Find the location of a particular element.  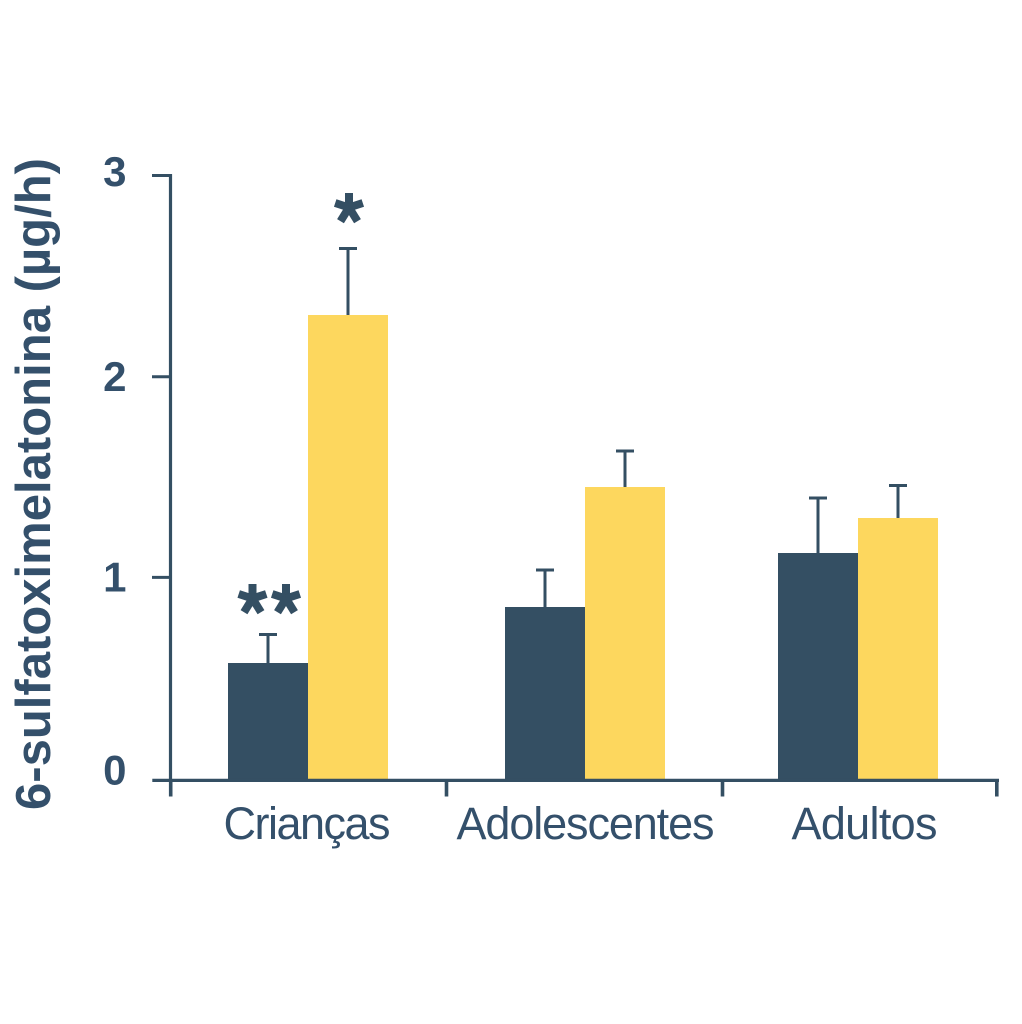

svg-text: 0 is located at coordinates (114, 770).